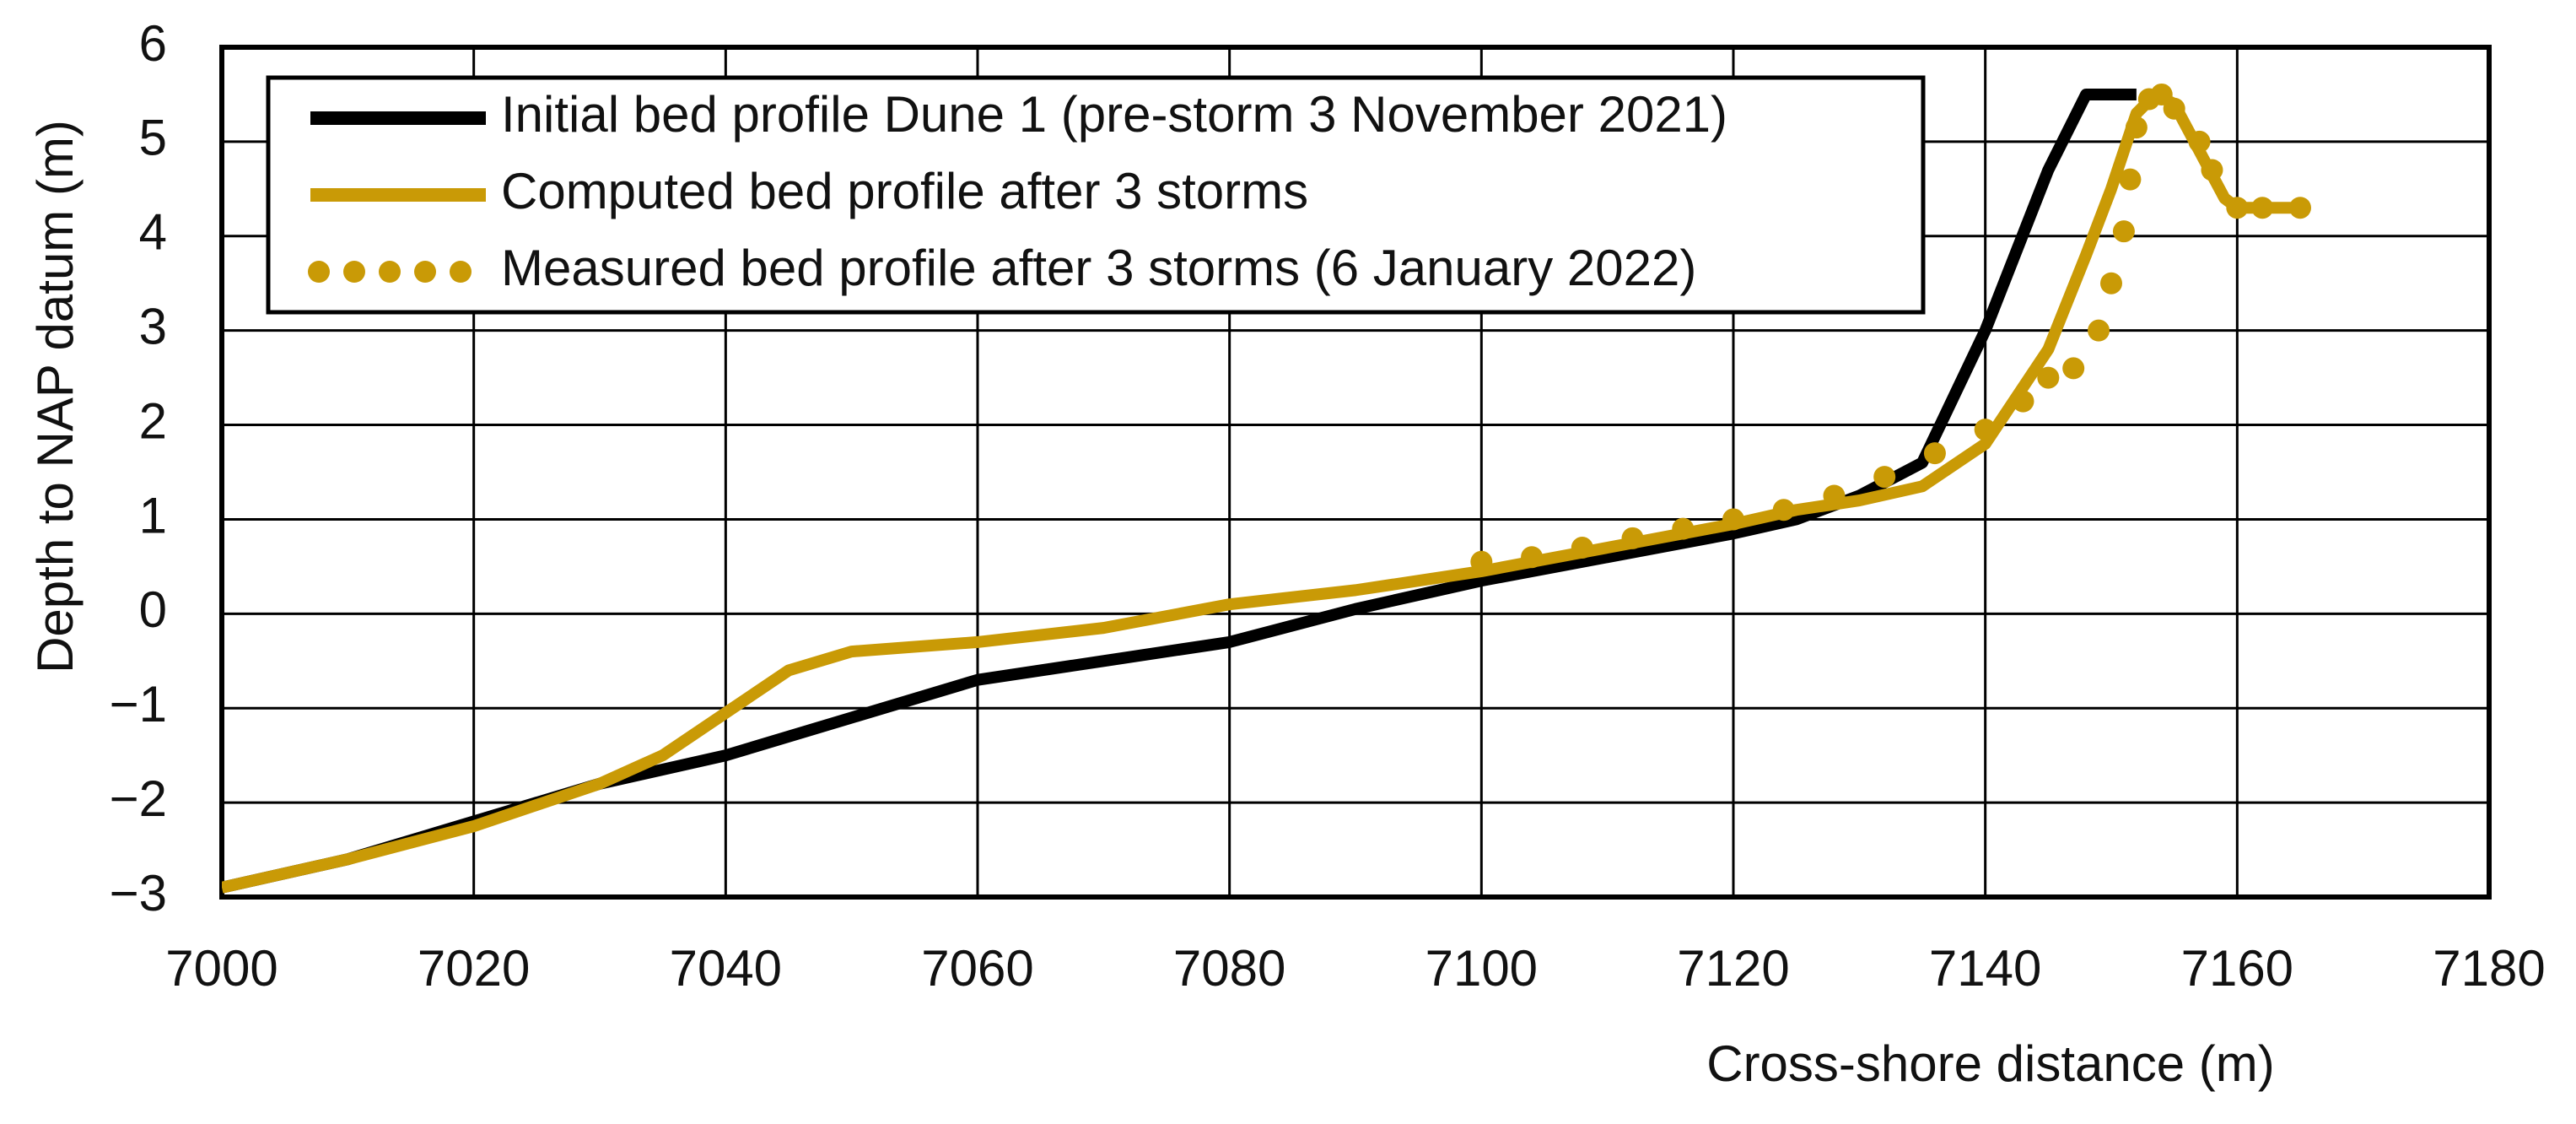  I want to click on x-tick-label: 7020, so click(474, 969).